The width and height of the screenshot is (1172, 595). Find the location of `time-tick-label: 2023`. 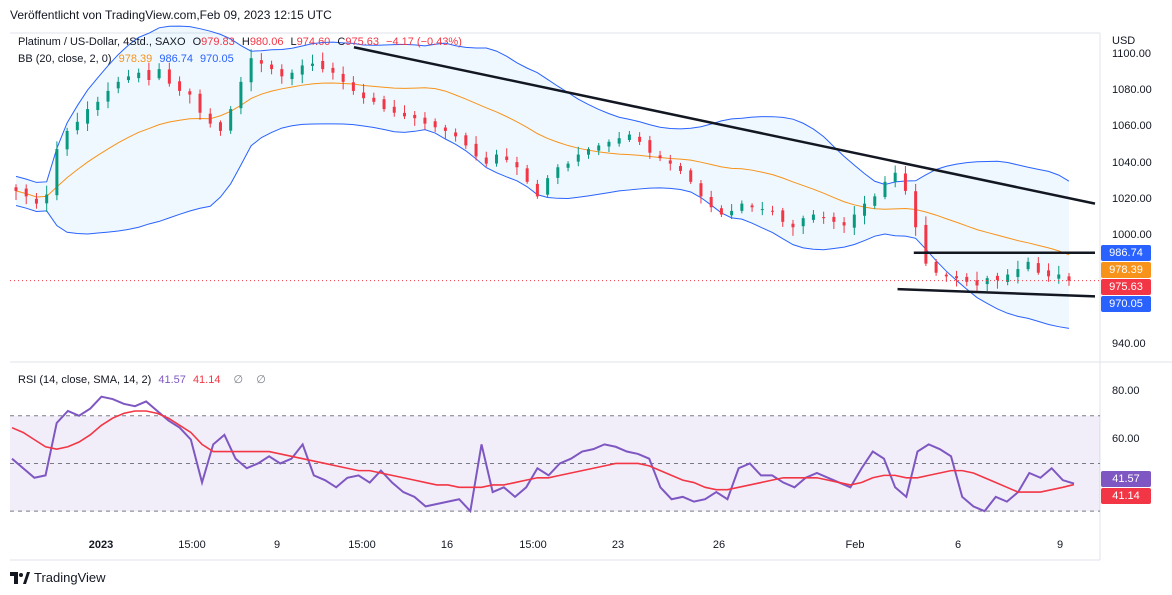

time-tick-label: 2023 is located at coordinates (101, 545).